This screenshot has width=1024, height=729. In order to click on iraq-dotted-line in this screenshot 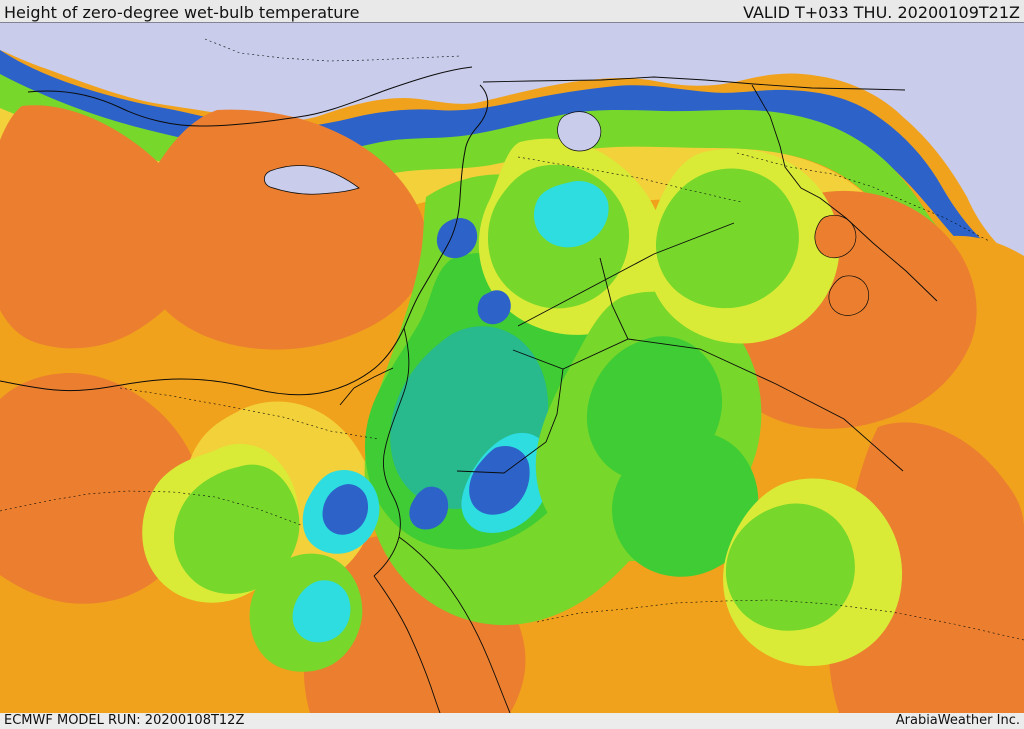, I will do `click(863, 197)`.